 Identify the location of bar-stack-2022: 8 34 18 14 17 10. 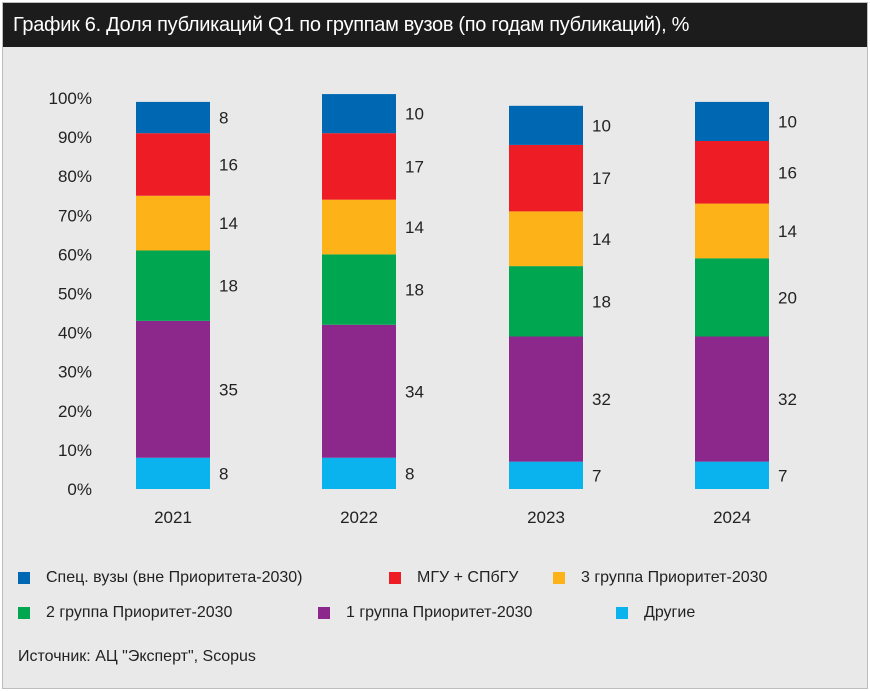
(373, 291).